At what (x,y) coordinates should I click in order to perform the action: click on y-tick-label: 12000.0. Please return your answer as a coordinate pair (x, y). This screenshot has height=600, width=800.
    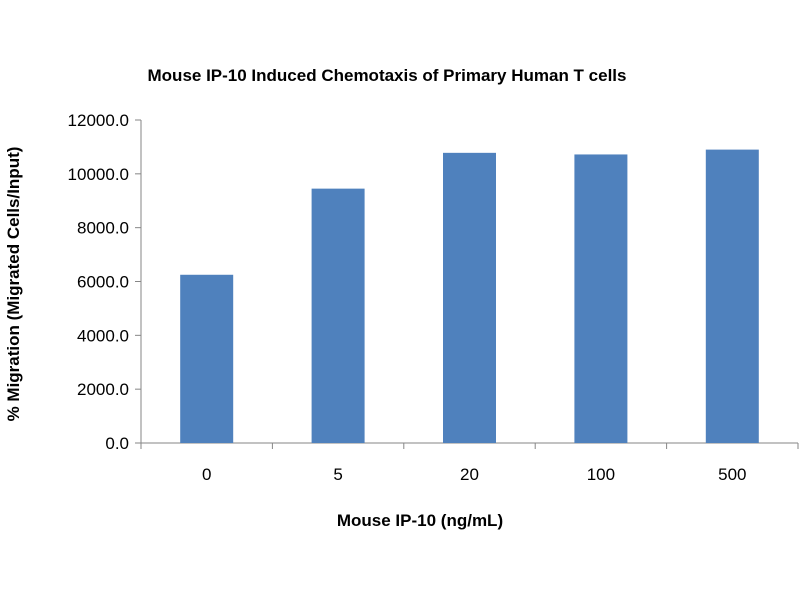
    Looking at the image, I should click on (98, 120).